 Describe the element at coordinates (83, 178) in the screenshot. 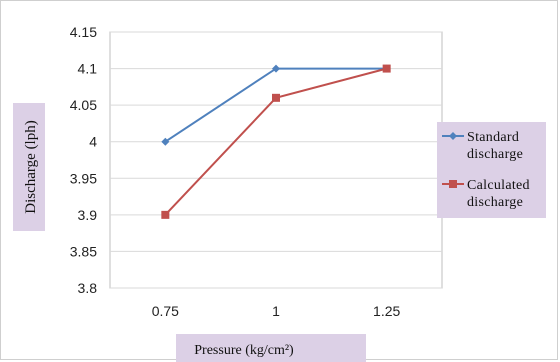

I see `y-tick-label: 3.95` at that location.